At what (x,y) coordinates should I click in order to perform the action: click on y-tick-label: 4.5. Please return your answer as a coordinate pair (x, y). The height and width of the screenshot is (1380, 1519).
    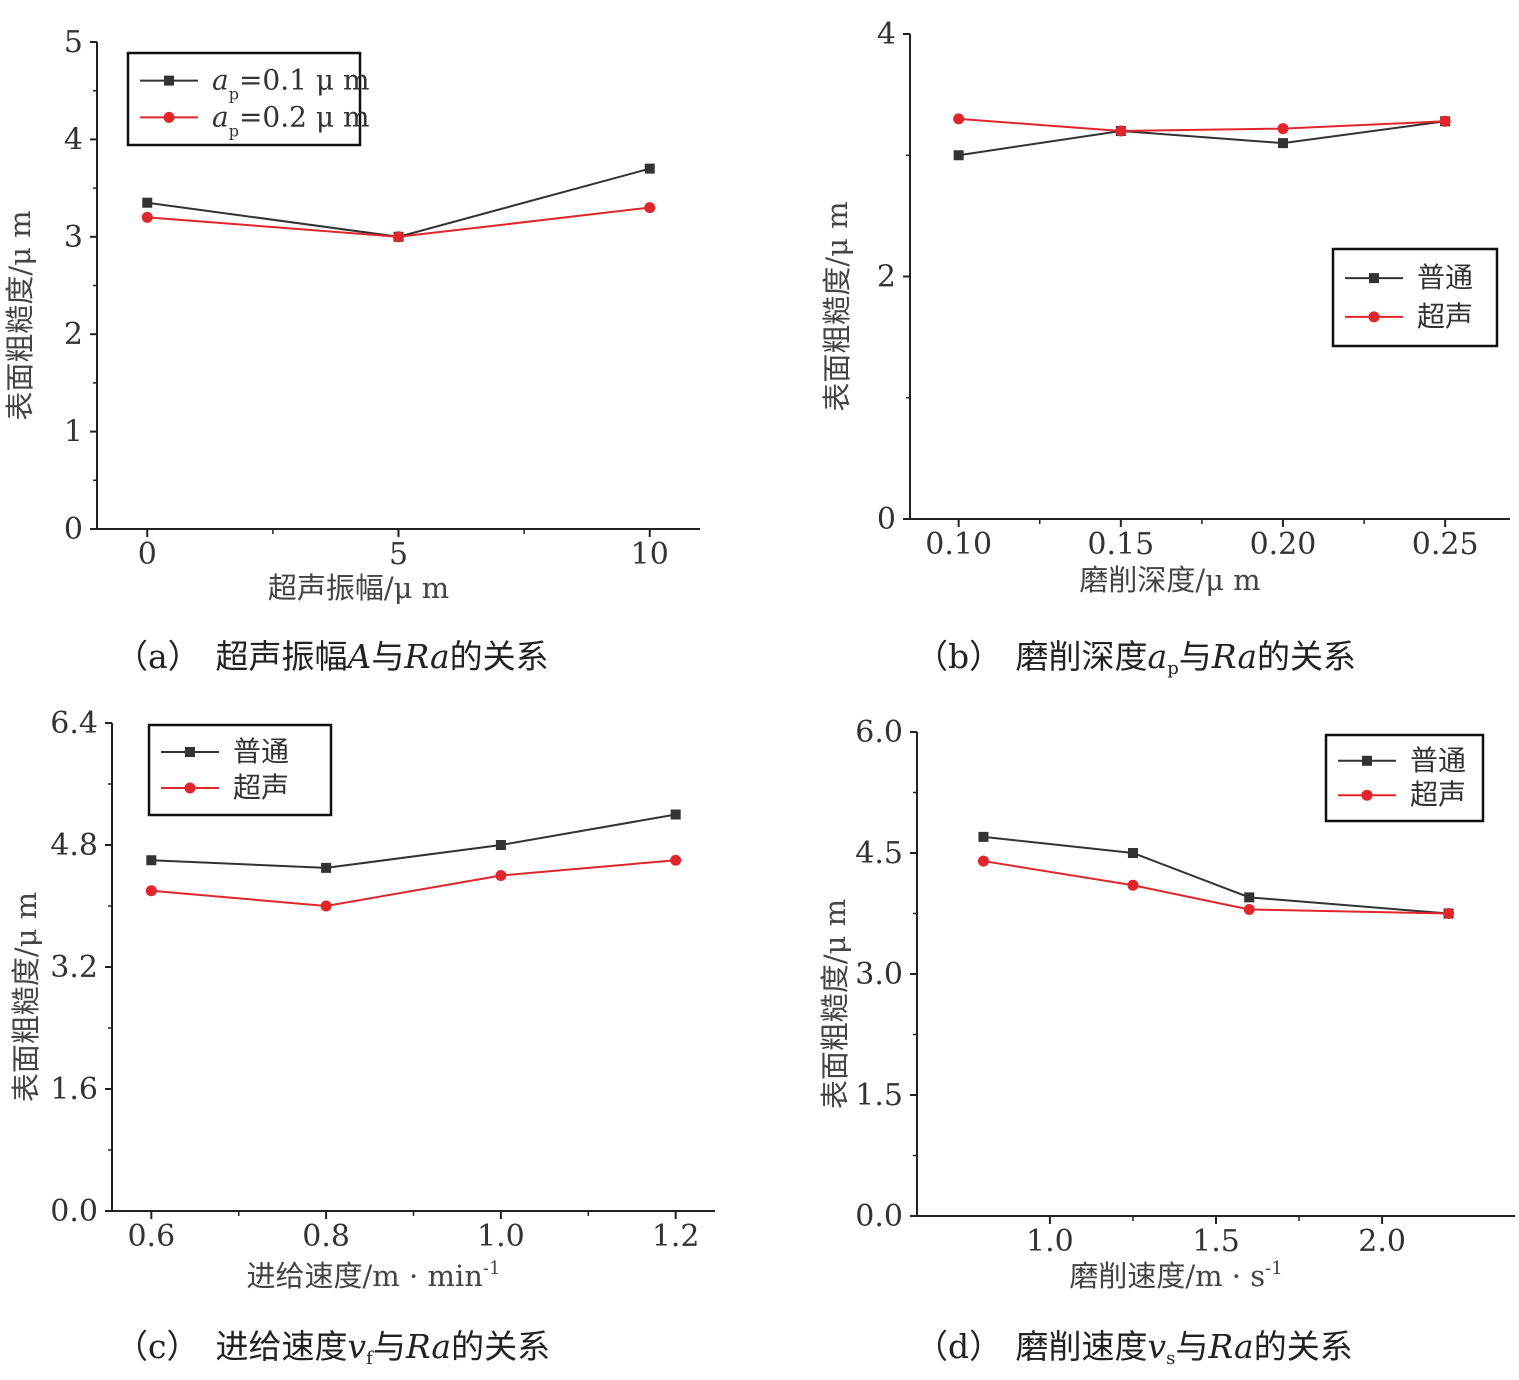
    Looking at the image, I should click on (879, 853).